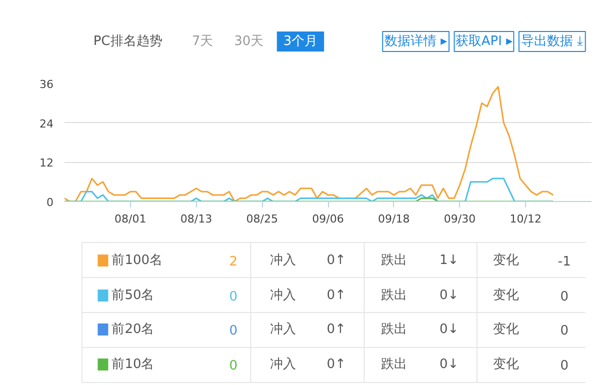  Describe the element at coordinates (564, 262) in the screenshot. I see `text: -1` at that location.